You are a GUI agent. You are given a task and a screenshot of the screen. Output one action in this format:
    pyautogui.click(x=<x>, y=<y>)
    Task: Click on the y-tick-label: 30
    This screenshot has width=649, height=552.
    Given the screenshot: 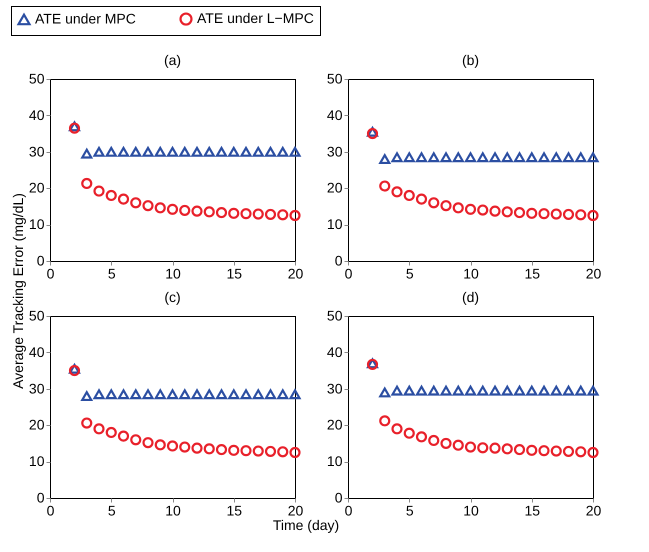 What is the action you would take?
    pyautogui.click(x=36, y=151)
    